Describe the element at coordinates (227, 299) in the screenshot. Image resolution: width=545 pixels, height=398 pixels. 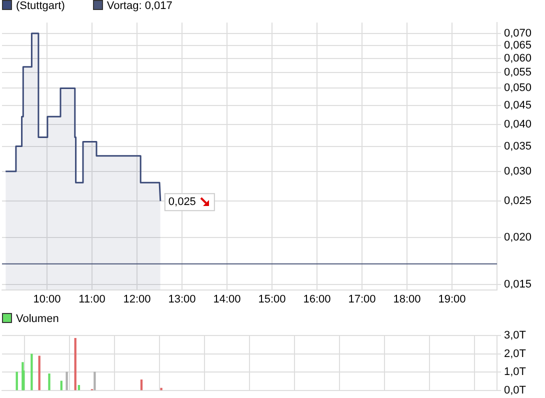
I see `x-tick-label: 14:00` at that location.